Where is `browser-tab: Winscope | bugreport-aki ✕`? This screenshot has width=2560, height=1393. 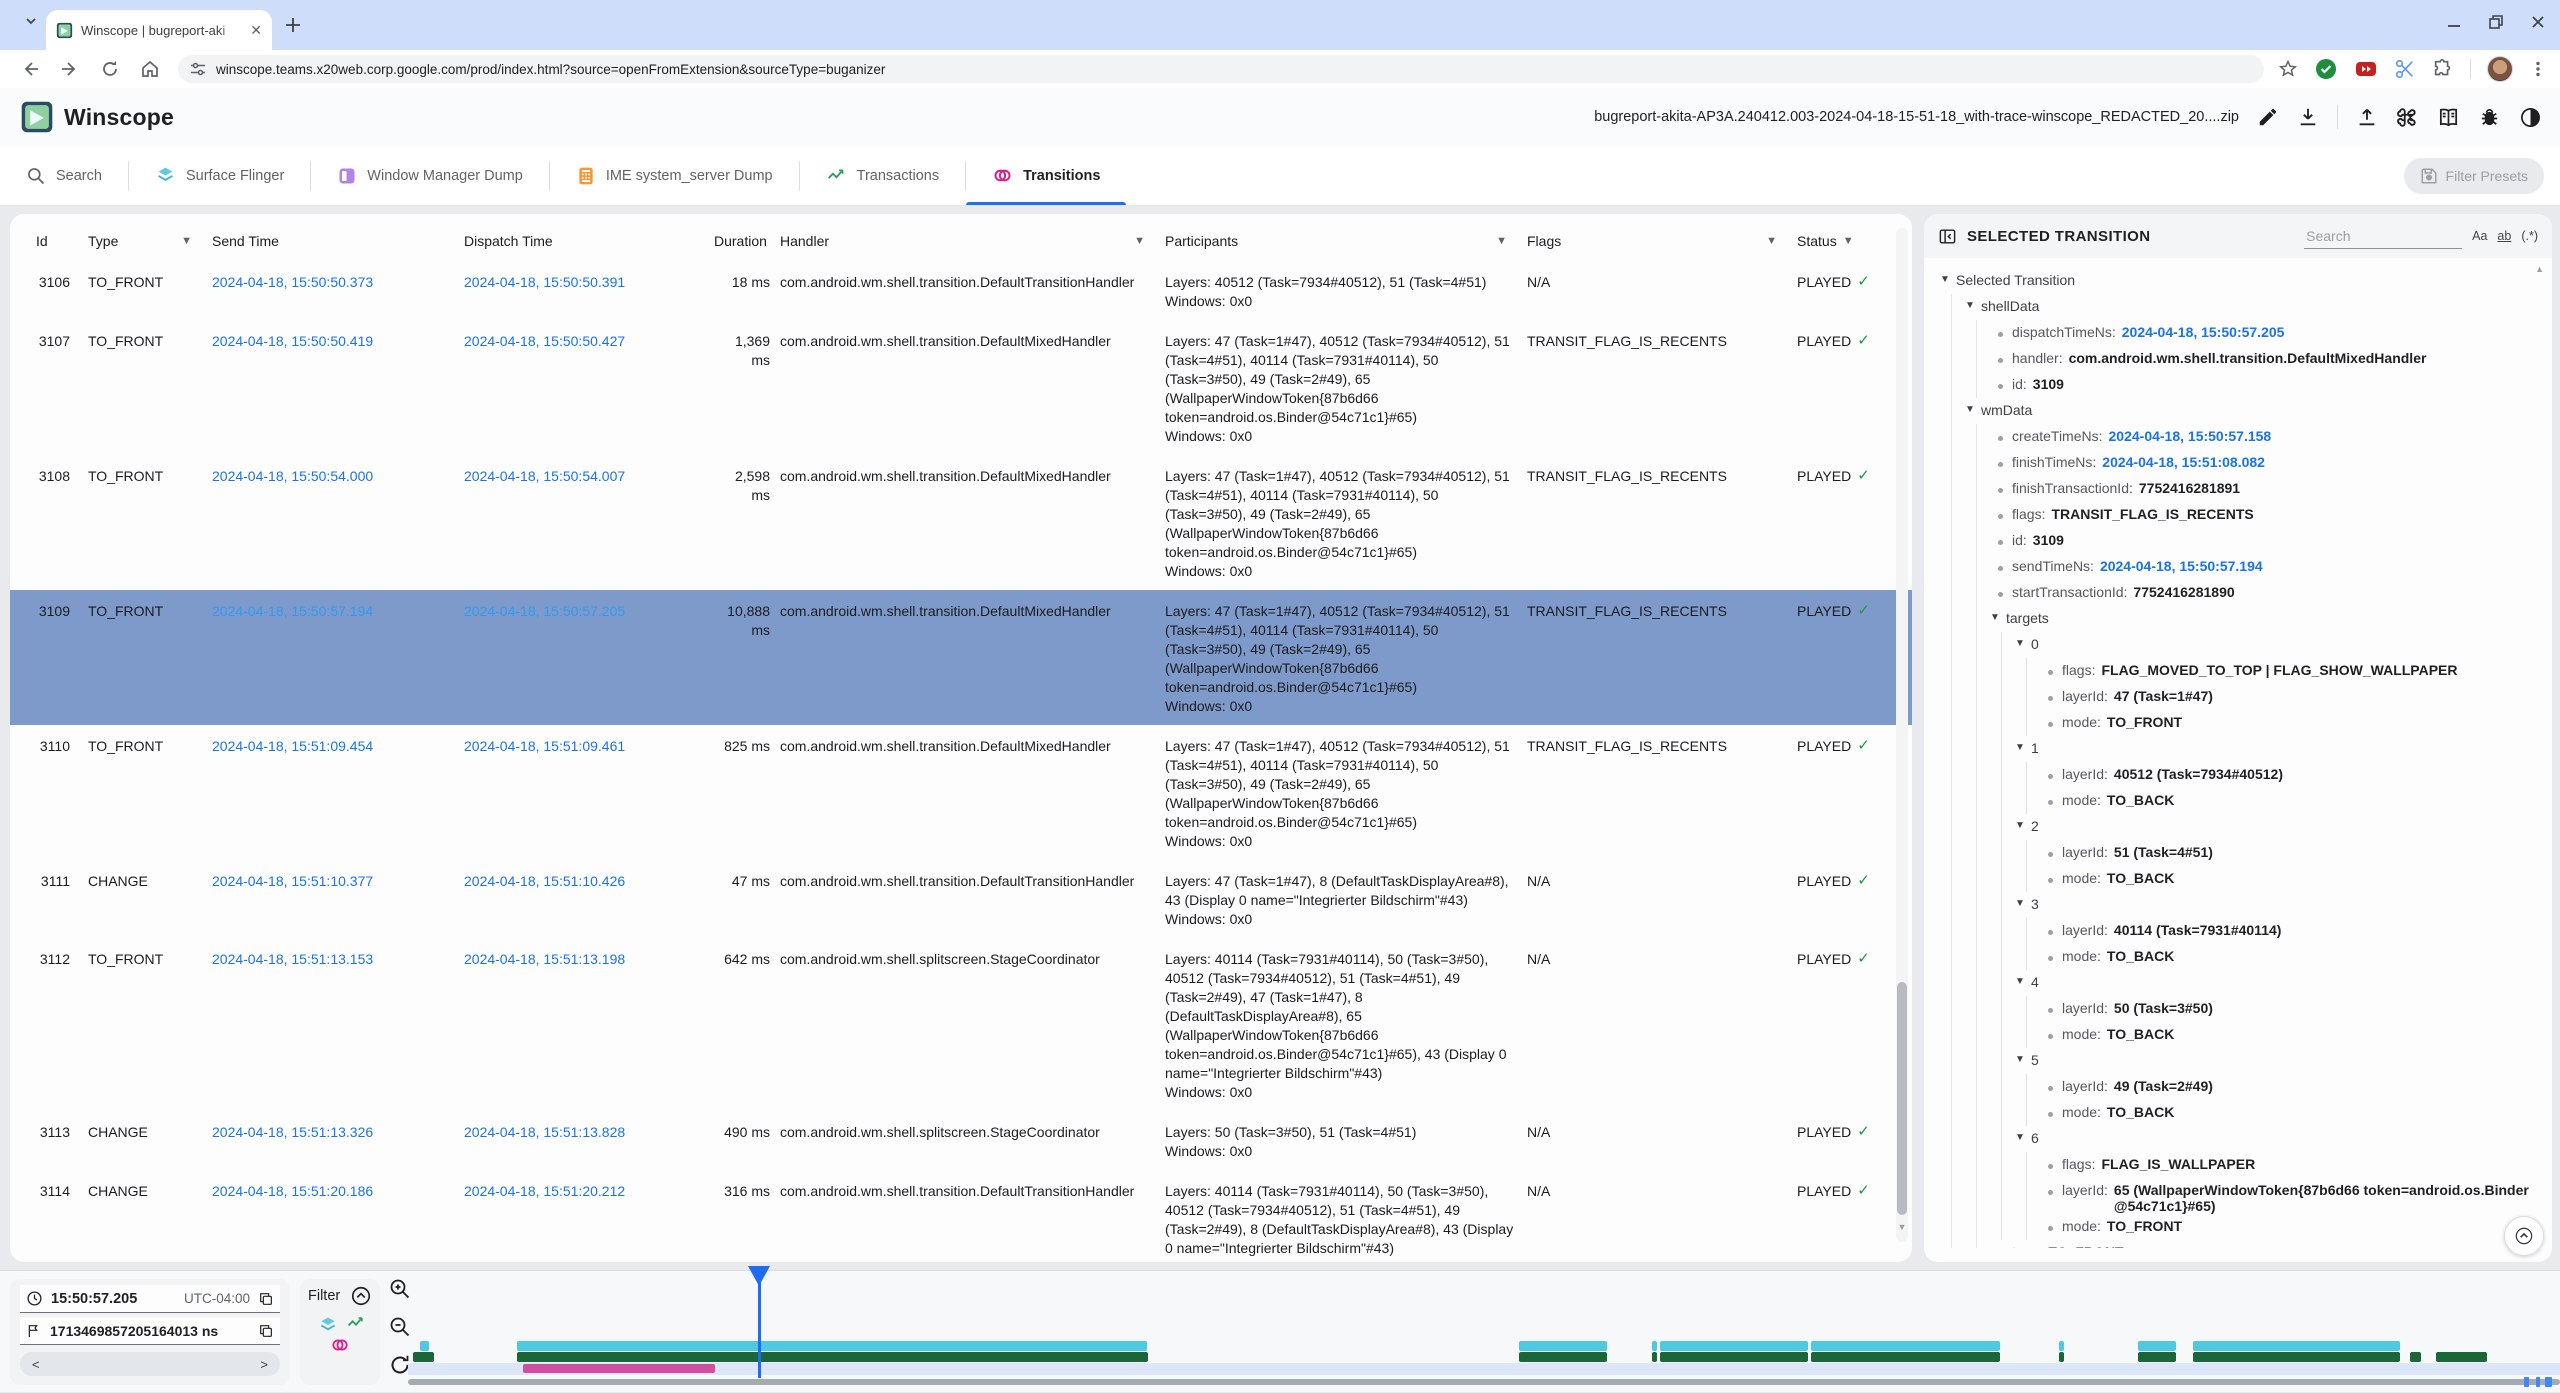 browser-tab: Winscope | bugreport-aki ✕ is located at coordinates (159, 30).